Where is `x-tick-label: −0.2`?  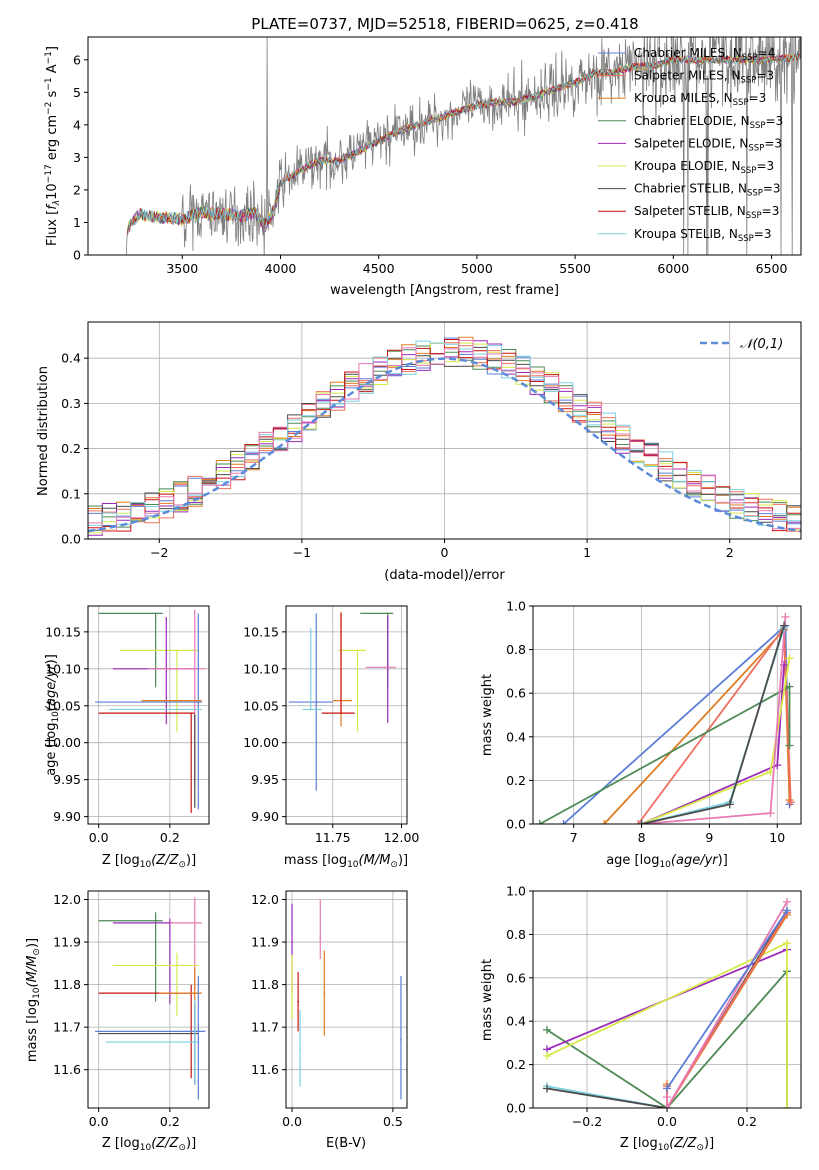 x-tick-label: −0.2 is located at coordinates (587, 1121).